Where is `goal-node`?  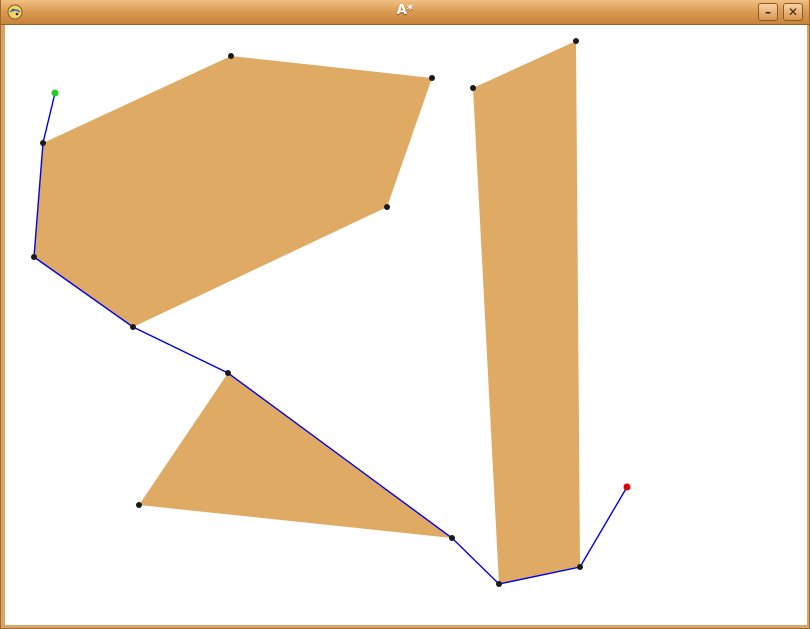 goal-node is located at coordinates (627, 487).